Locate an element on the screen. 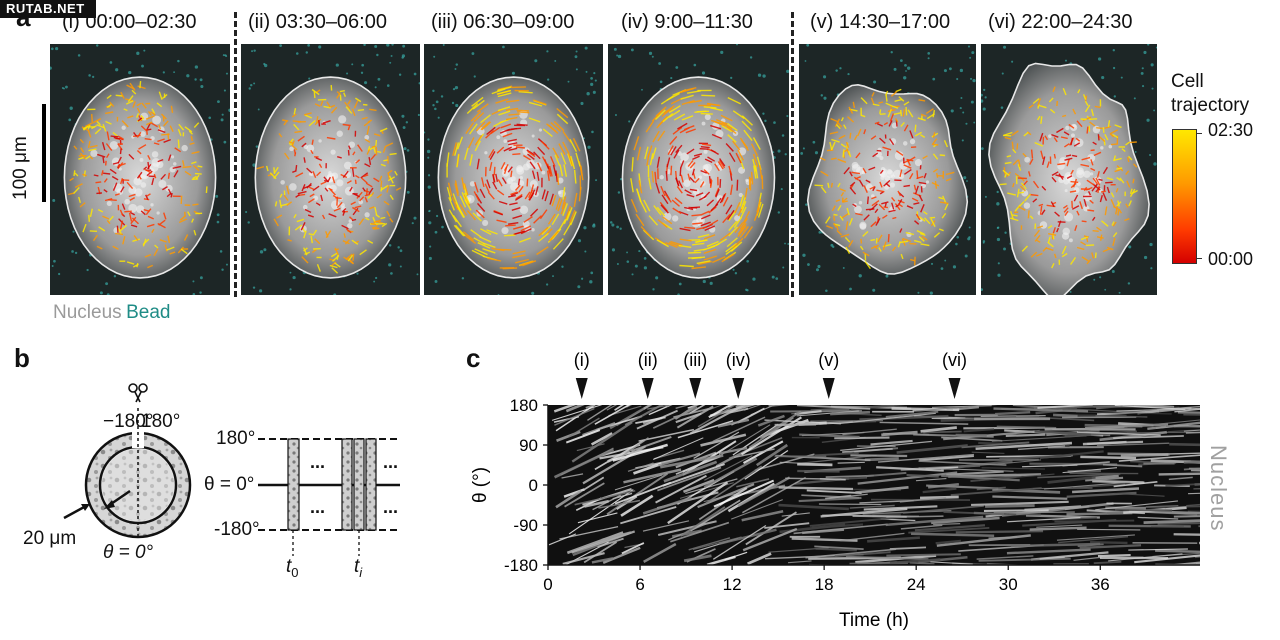 This screenshot has height=640, width=1280. legend-bead: Bead is located at coordinates (148, 312).